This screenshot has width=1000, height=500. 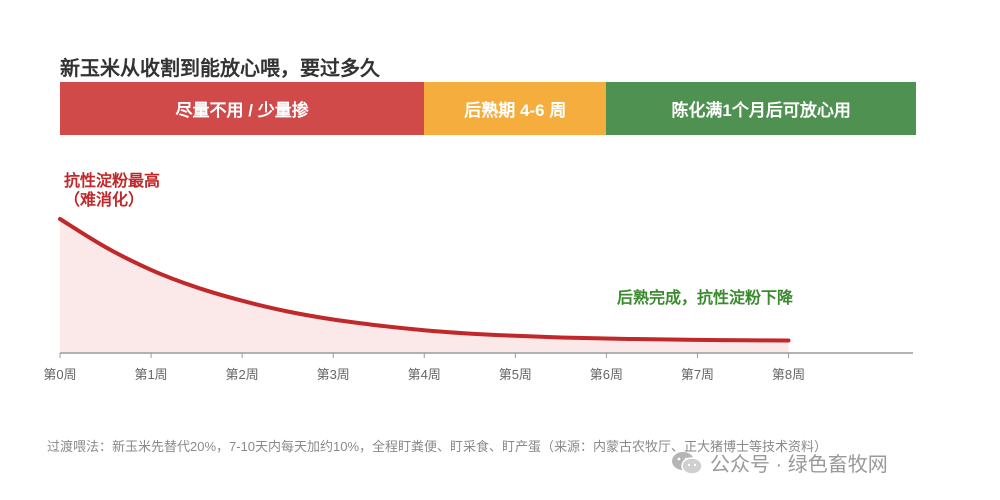 I want to click on stage-band-0: 尽量不用 / 少量掺, so click(x=242, y=108).